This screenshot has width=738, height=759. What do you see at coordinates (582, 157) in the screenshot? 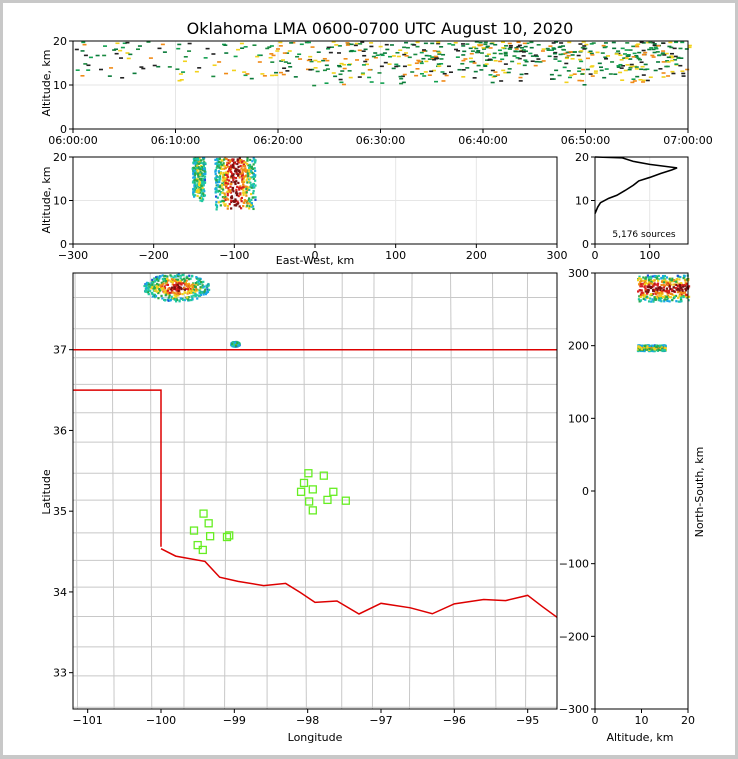
I see `histogram-ytick-label-2: 20` at bounding box center [582, 157].